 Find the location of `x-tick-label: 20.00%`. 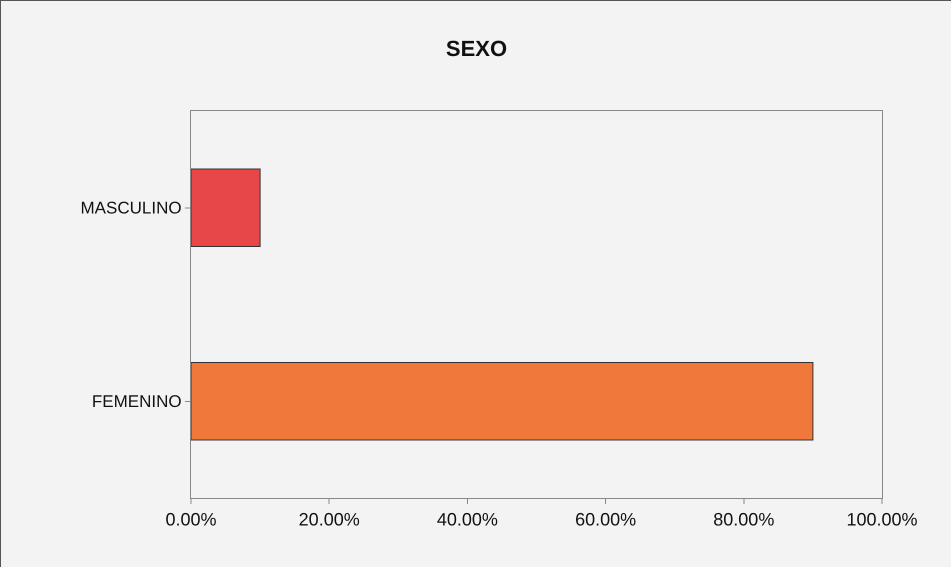

x-tick-label: 20.00% is located at coordinates (329, 520).